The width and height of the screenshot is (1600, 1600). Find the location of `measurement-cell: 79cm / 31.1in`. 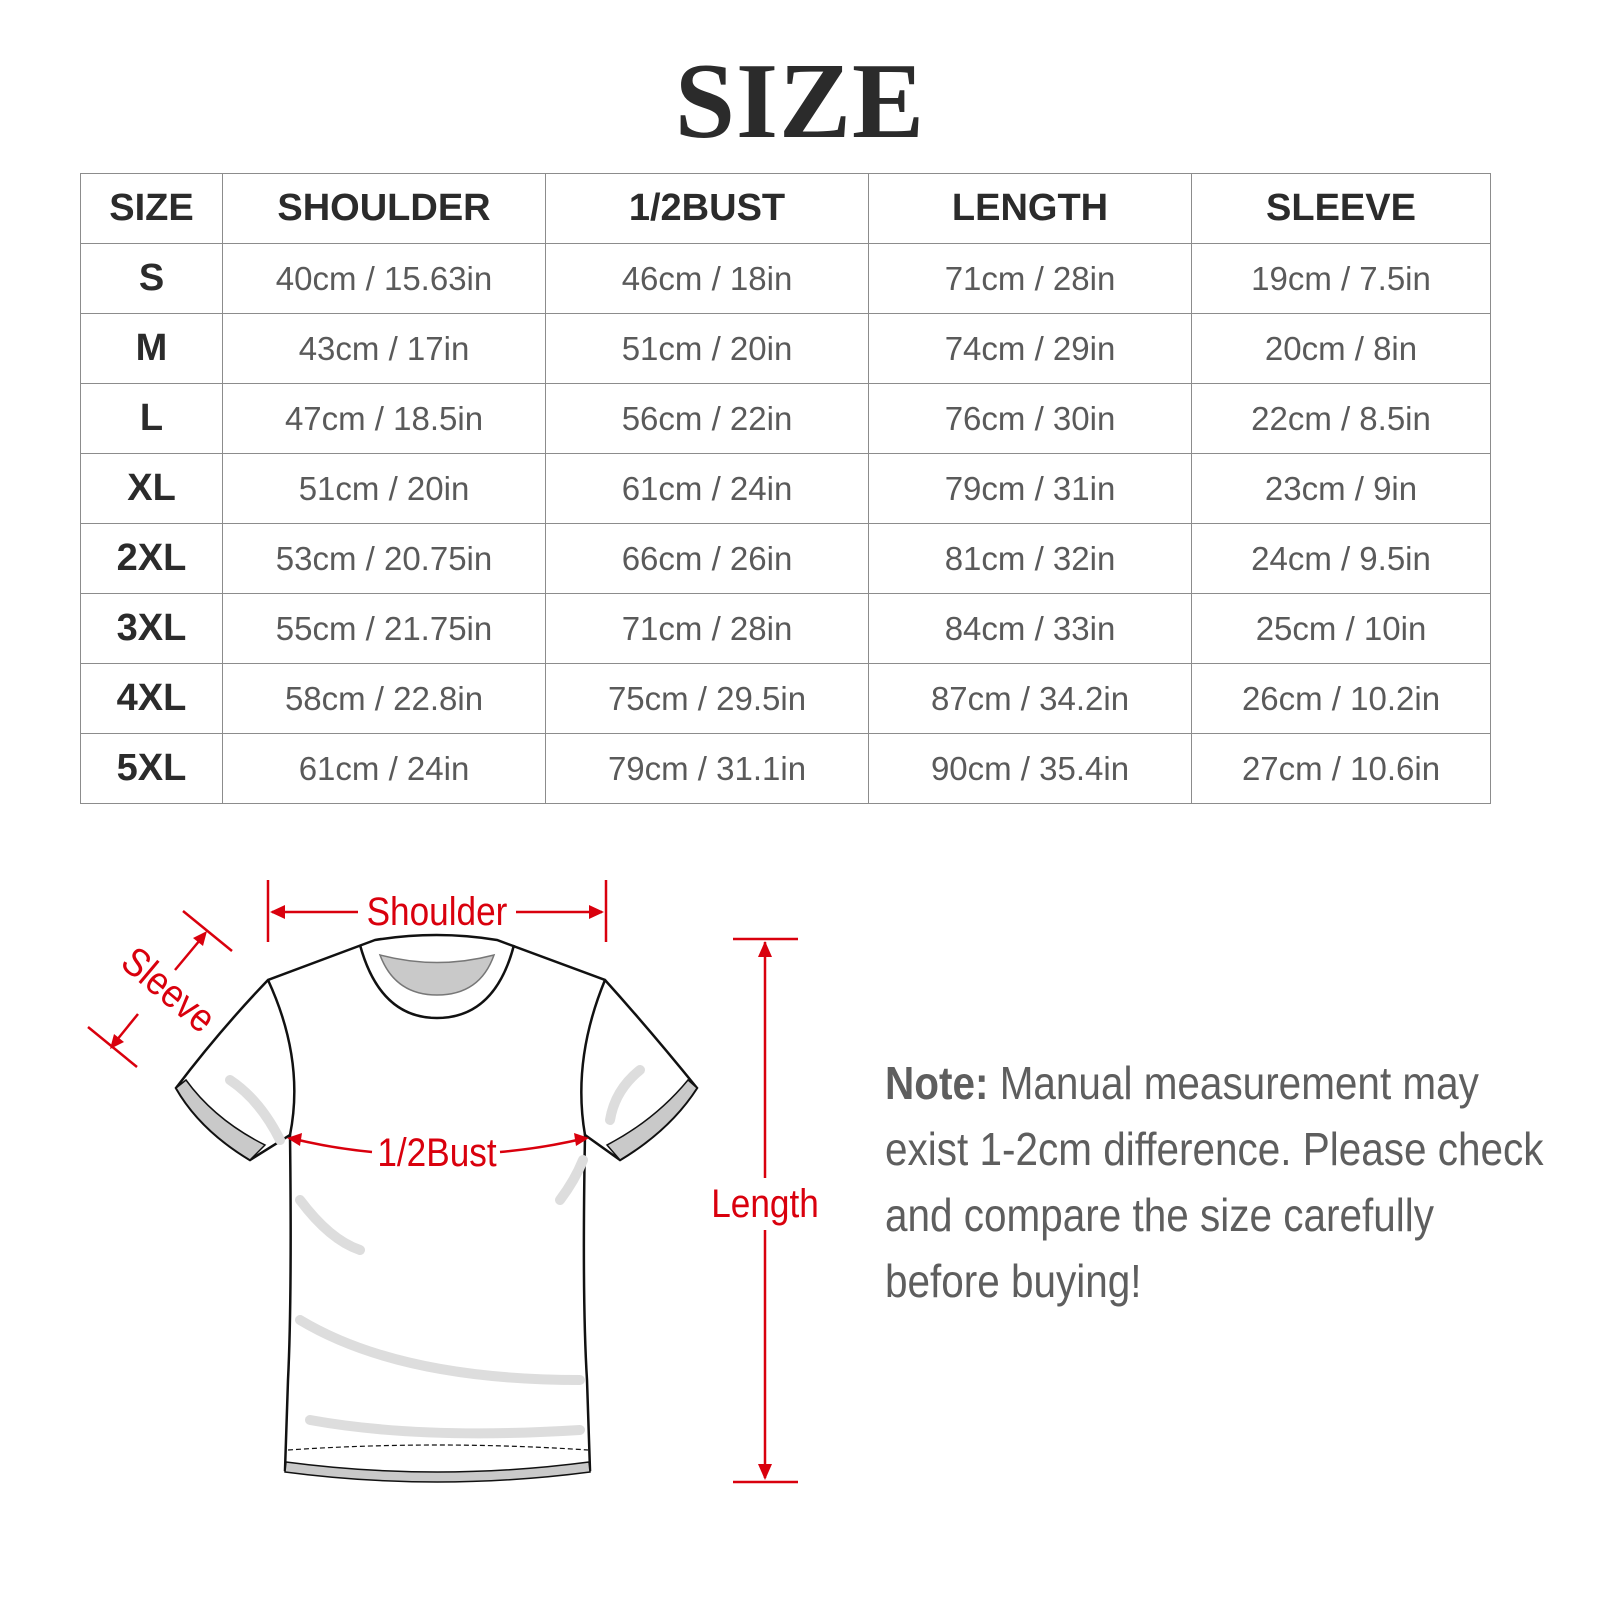

measurement-cell: 79cm / 31.1in is located at coordinates (707, 768).